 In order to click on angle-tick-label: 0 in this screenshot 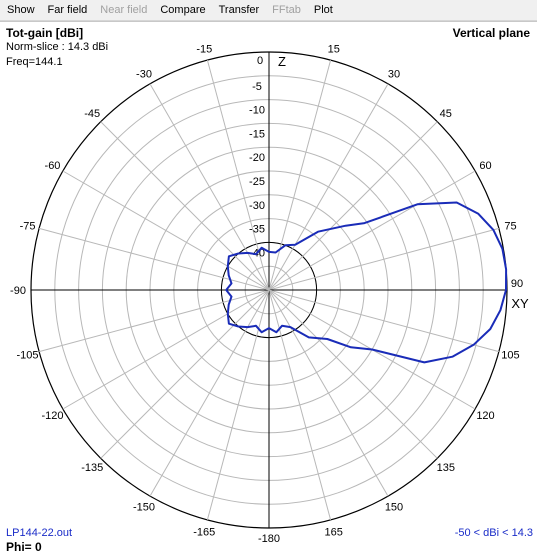, I will do `click(260, 61)`.